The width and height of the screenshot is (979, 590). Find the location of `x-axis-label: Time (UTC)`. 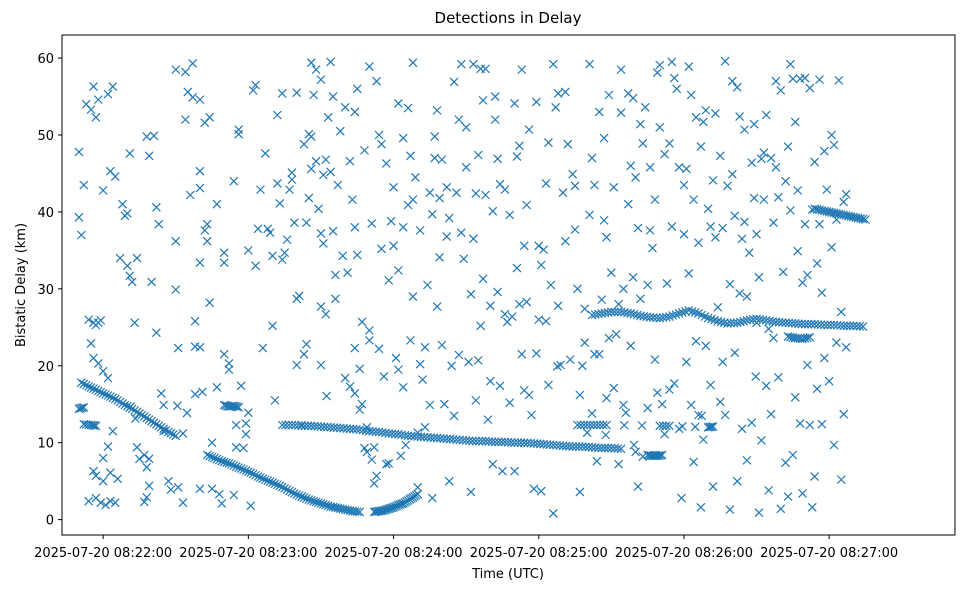

x-axis-label: Time (UTC) is located at coordinates (507, 574).